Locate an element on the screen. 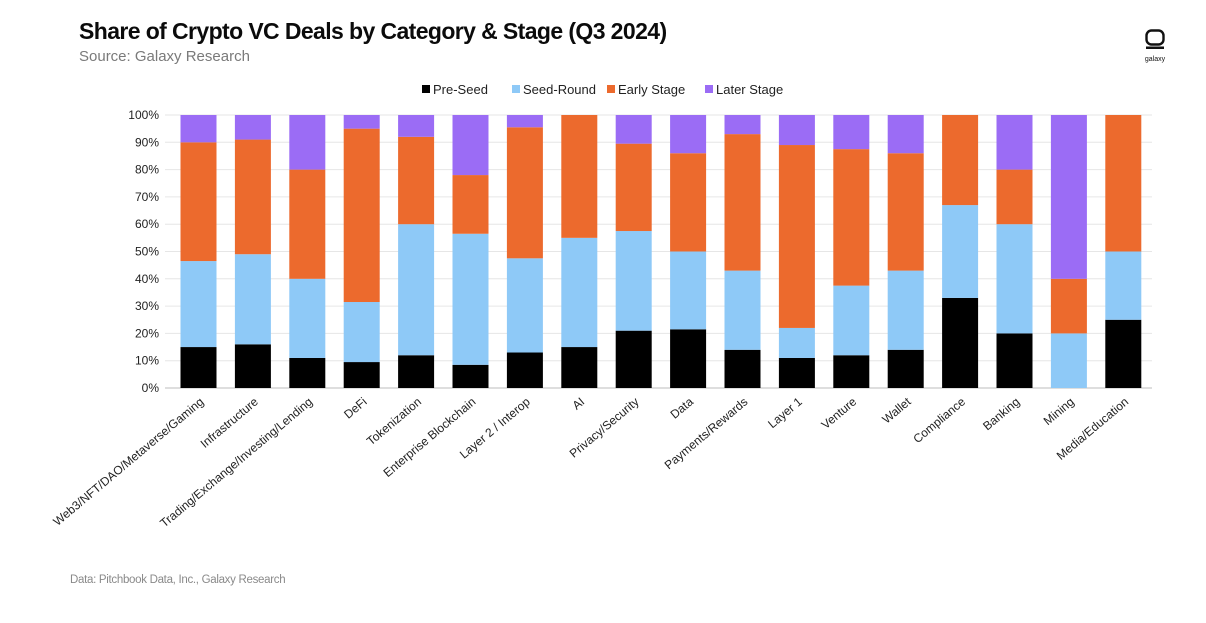 Image resolution: width=1206 pixels, height=623 pixels. y-tick-label: 30% is located at coordinates (147, 306).